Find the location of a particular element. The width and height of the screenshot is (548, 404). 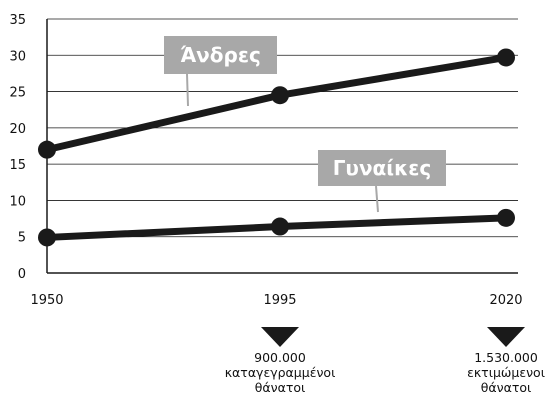

y-tick-label: 15 is located at coordinates (17, 165).